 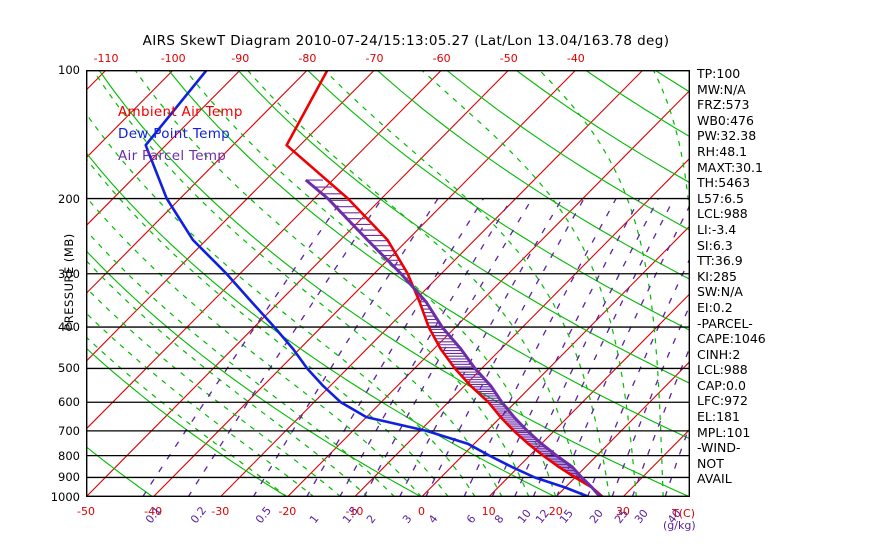 What do you see at coordinates (724, 183) in the screenshot?
I see `index-row: TH:5463` at bounding box center [724, 183].